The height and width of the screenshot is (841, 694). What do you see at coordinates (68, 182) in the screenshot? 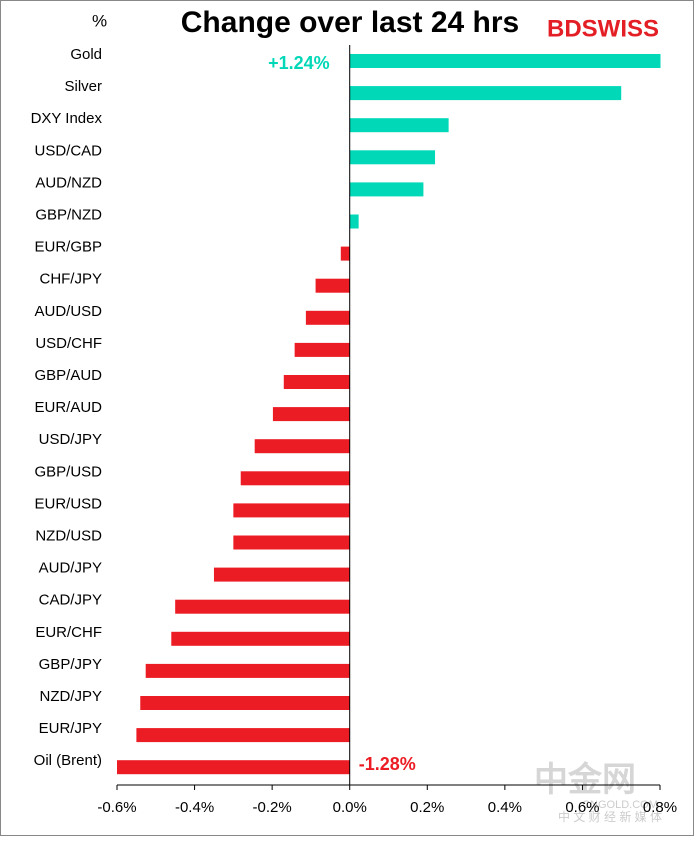
I see `y-tick-label: AUD/NZD` at bounding box center [68, 182].